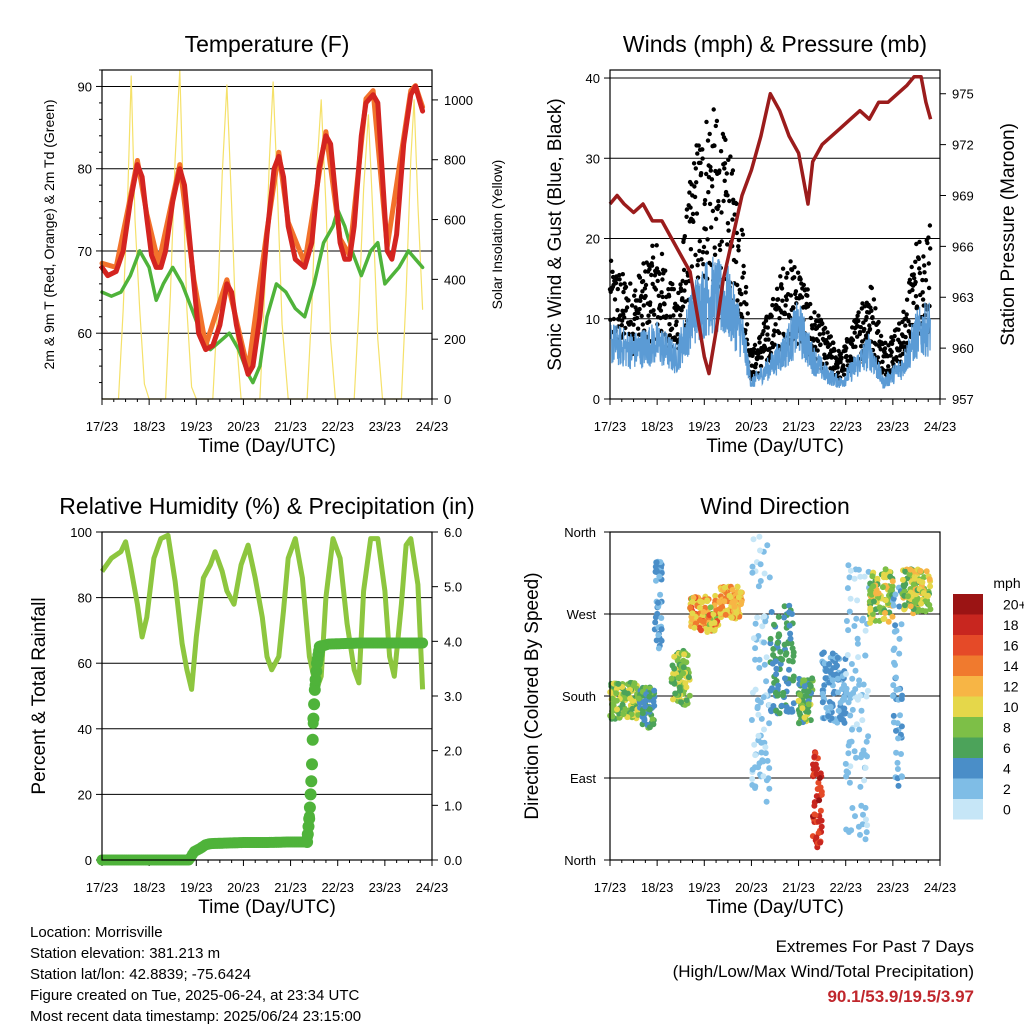 The width and height of the screenshot is (1024, 1027). Describe the element at coordinates (262, 751) in the screenshot. I see `precip-points` at that location.